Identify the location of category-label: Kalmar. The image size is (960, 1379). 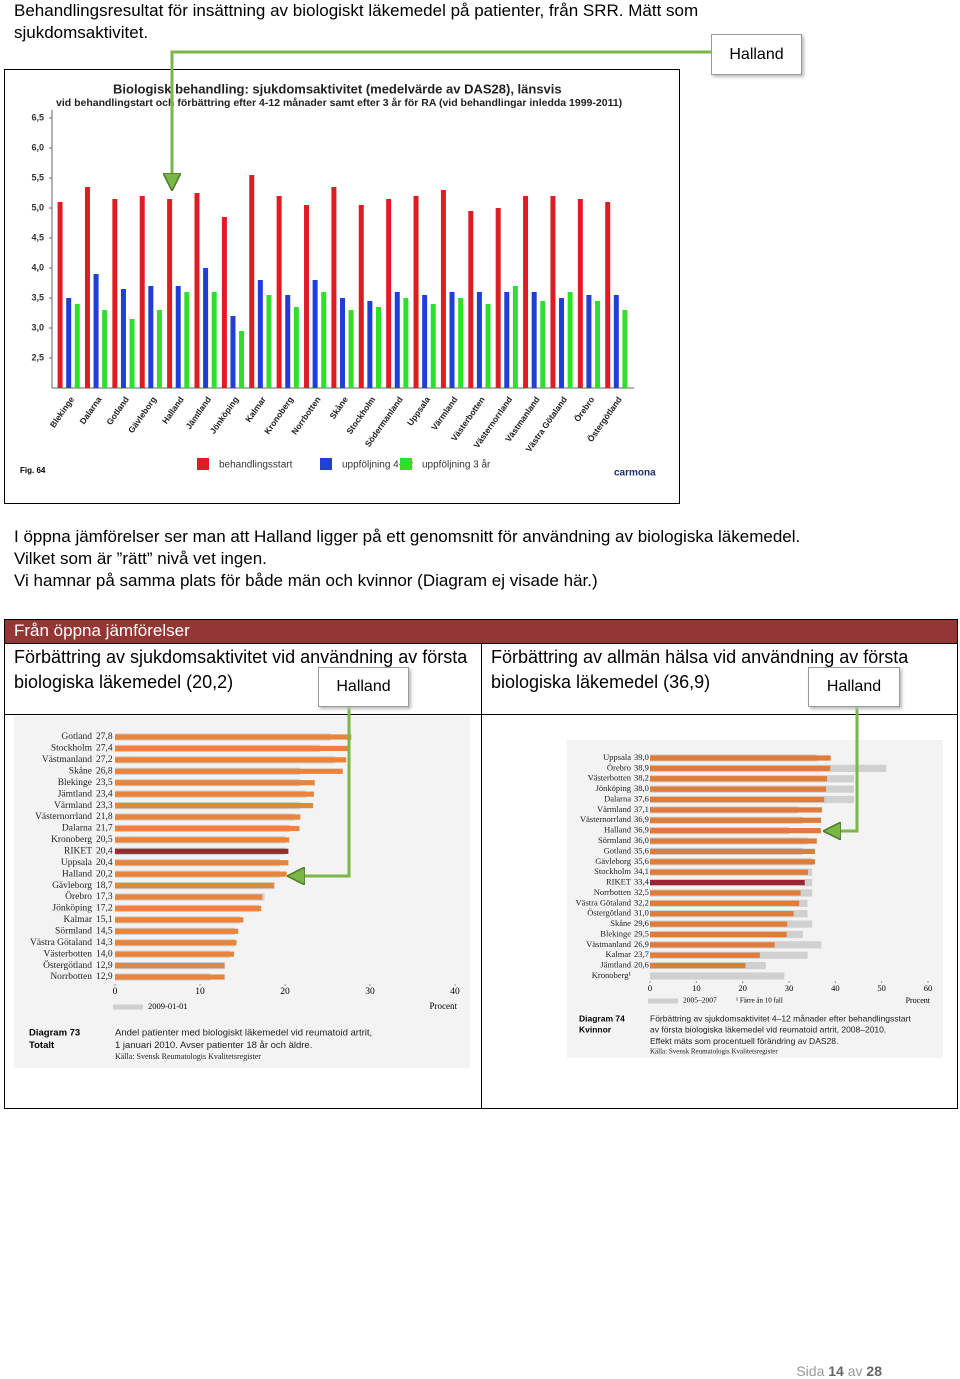
(619, 954).